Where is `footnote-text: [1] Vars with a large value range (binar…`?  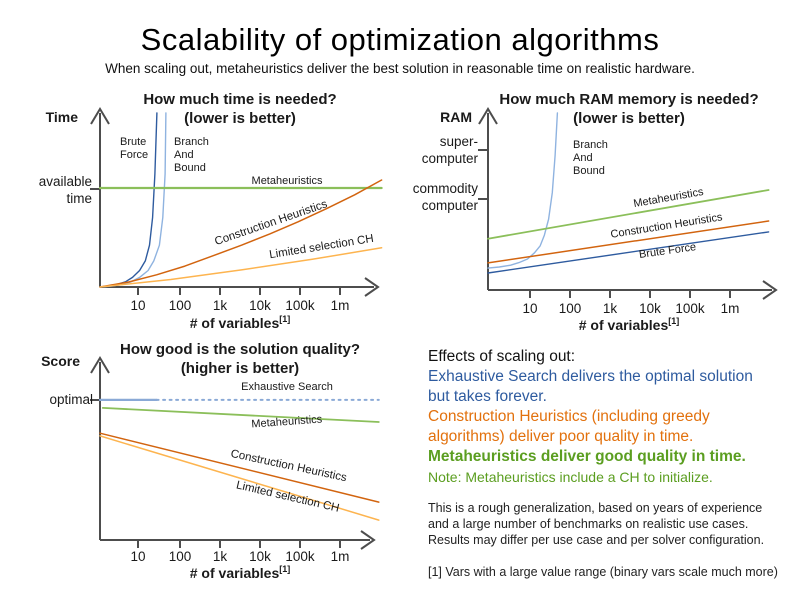 footnote-text: [1] Vars with a large value range (binar… is located at coordinates (603, 572).